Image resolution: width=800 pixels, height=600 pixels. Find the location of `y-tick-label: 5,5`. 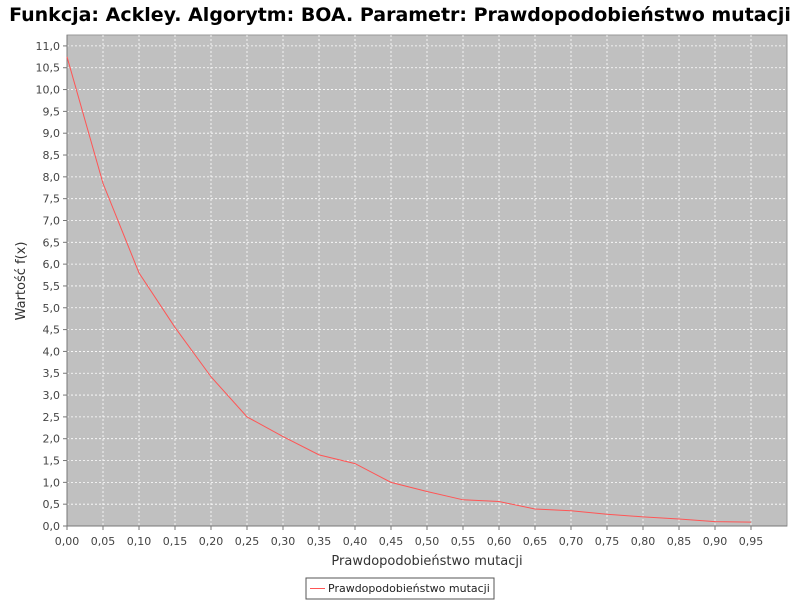

y-tick-label: 5,5 is located at coordinates (52, 286).